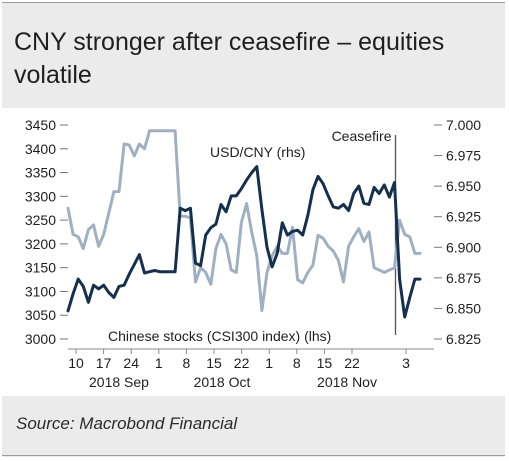 The width and height of the screenshot is (509, 461). I want to click on left-axis-tick-label: 3200, so click(40, 244).